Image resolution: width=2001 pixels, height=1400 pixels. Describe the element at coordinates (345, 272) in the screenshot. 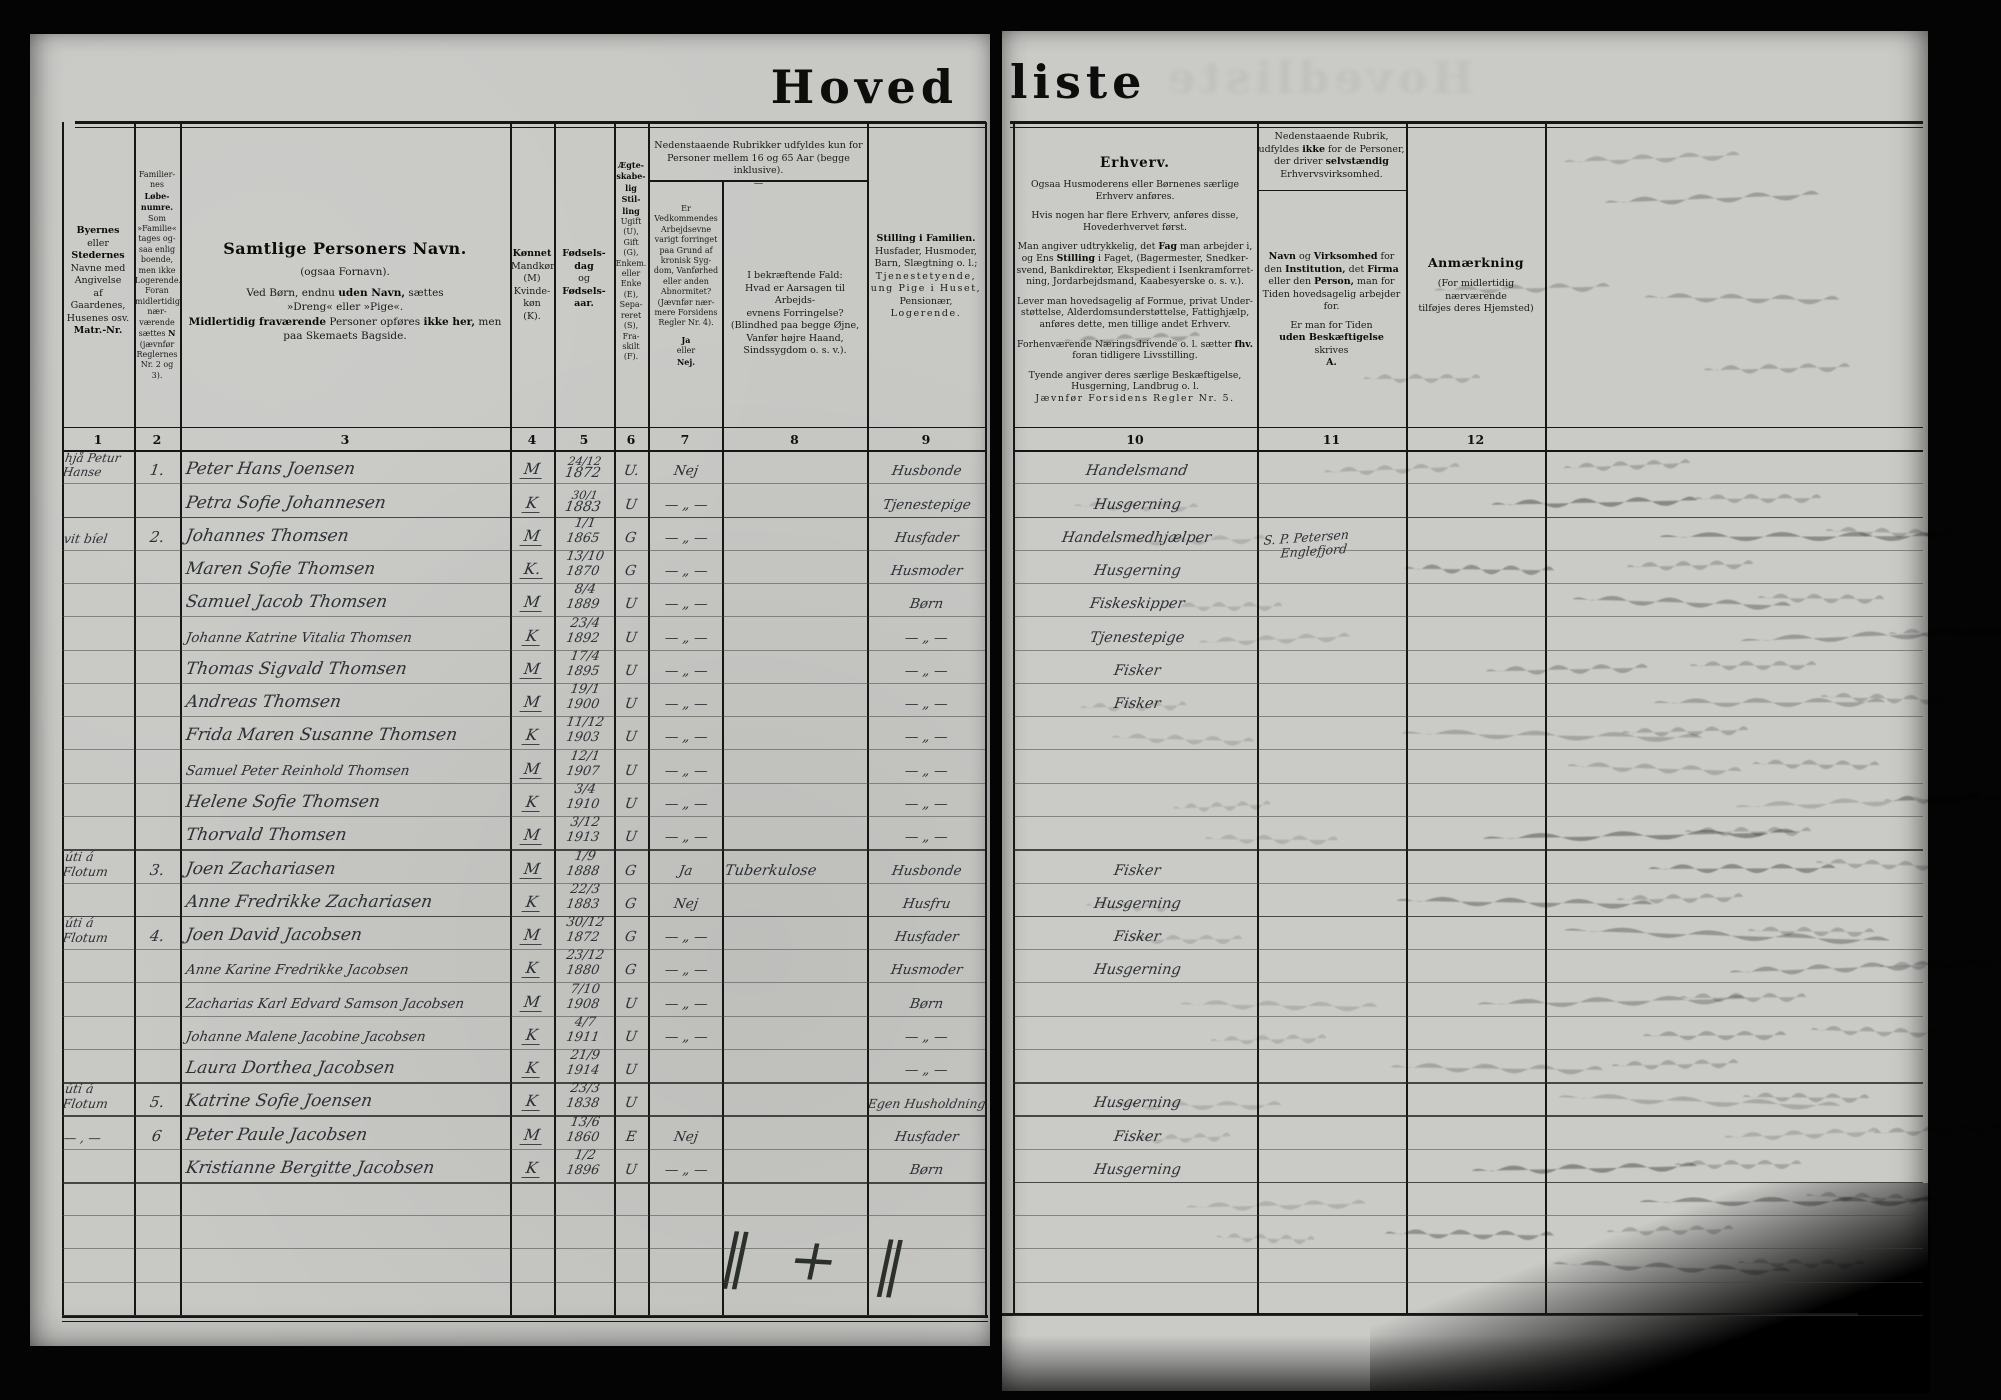

I see `header-text-line: (ogsaa Fornavn).` at that location.